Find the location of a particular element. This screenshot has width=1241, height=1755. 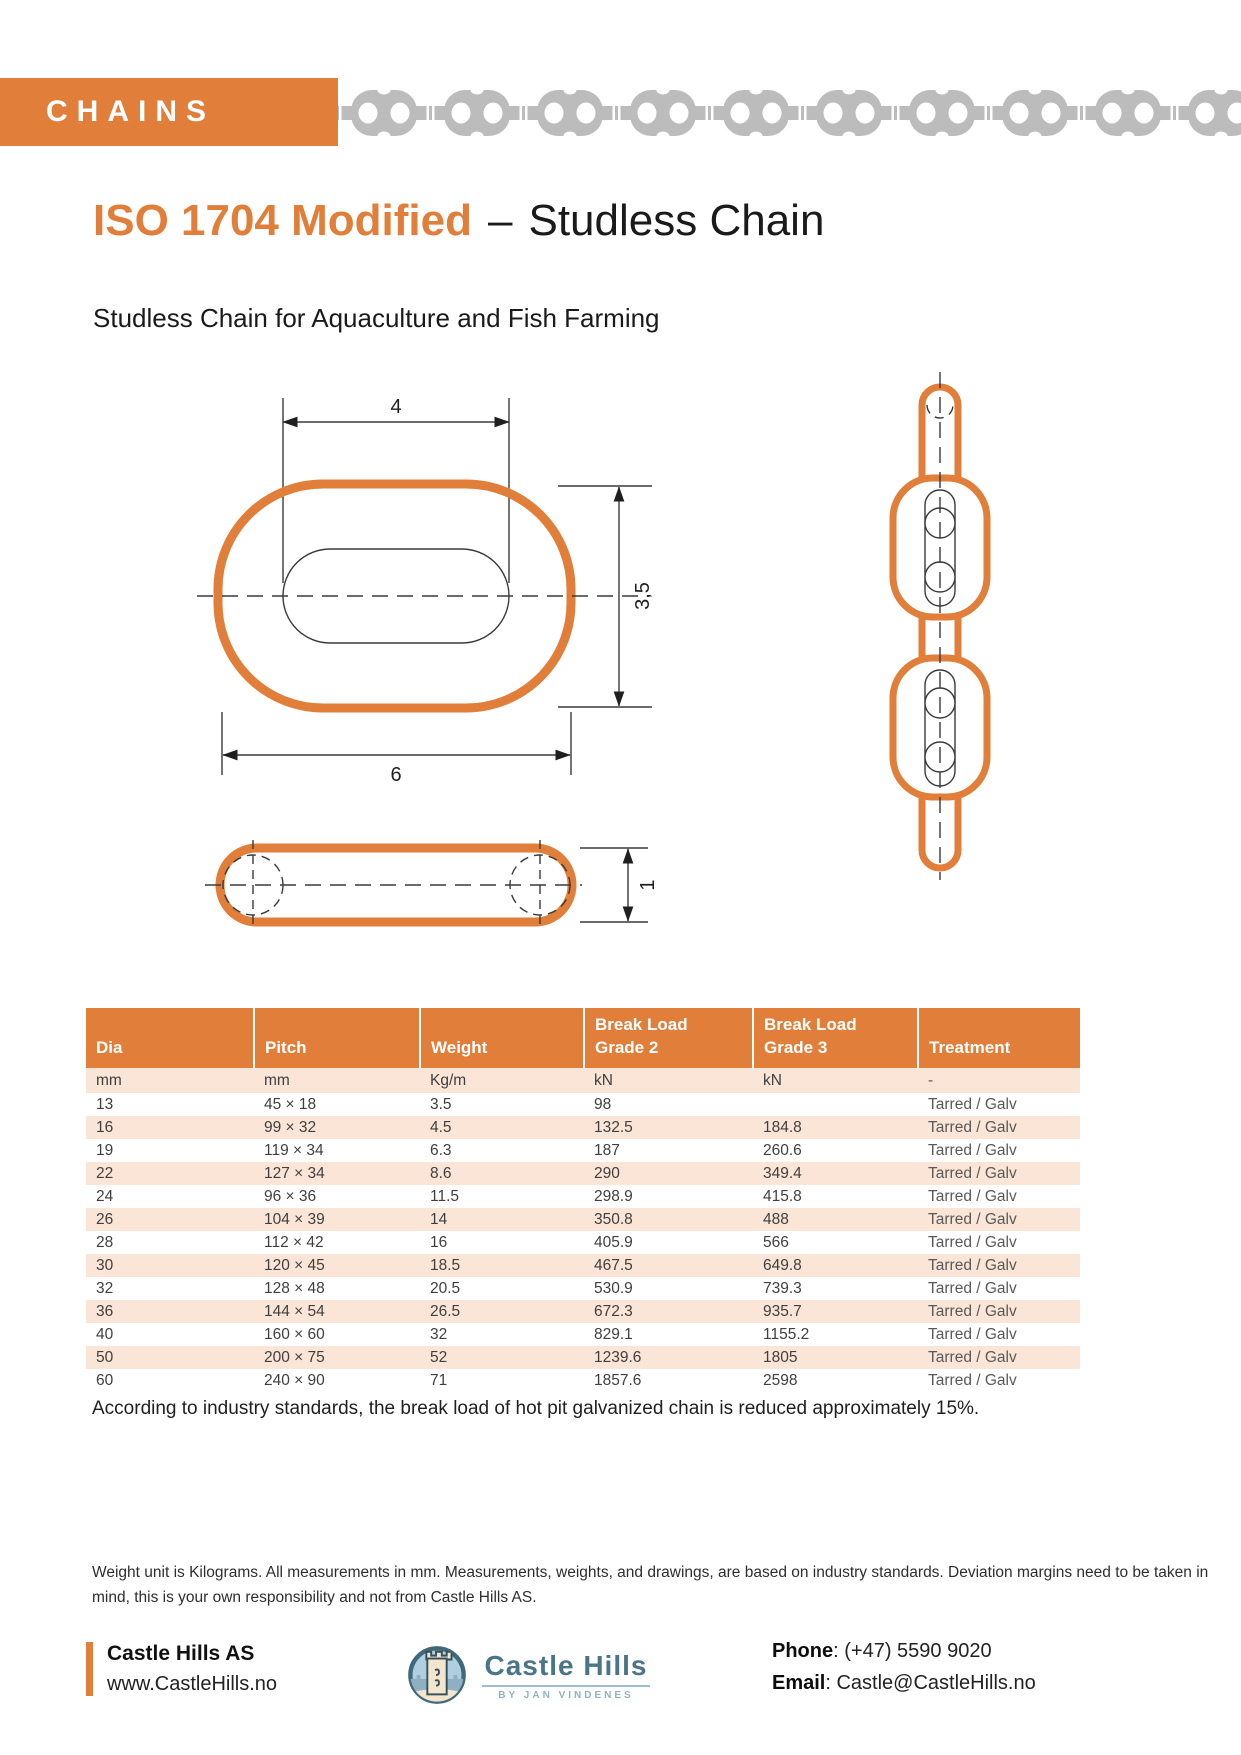

table-cell is located at coordinates (835, 1104).